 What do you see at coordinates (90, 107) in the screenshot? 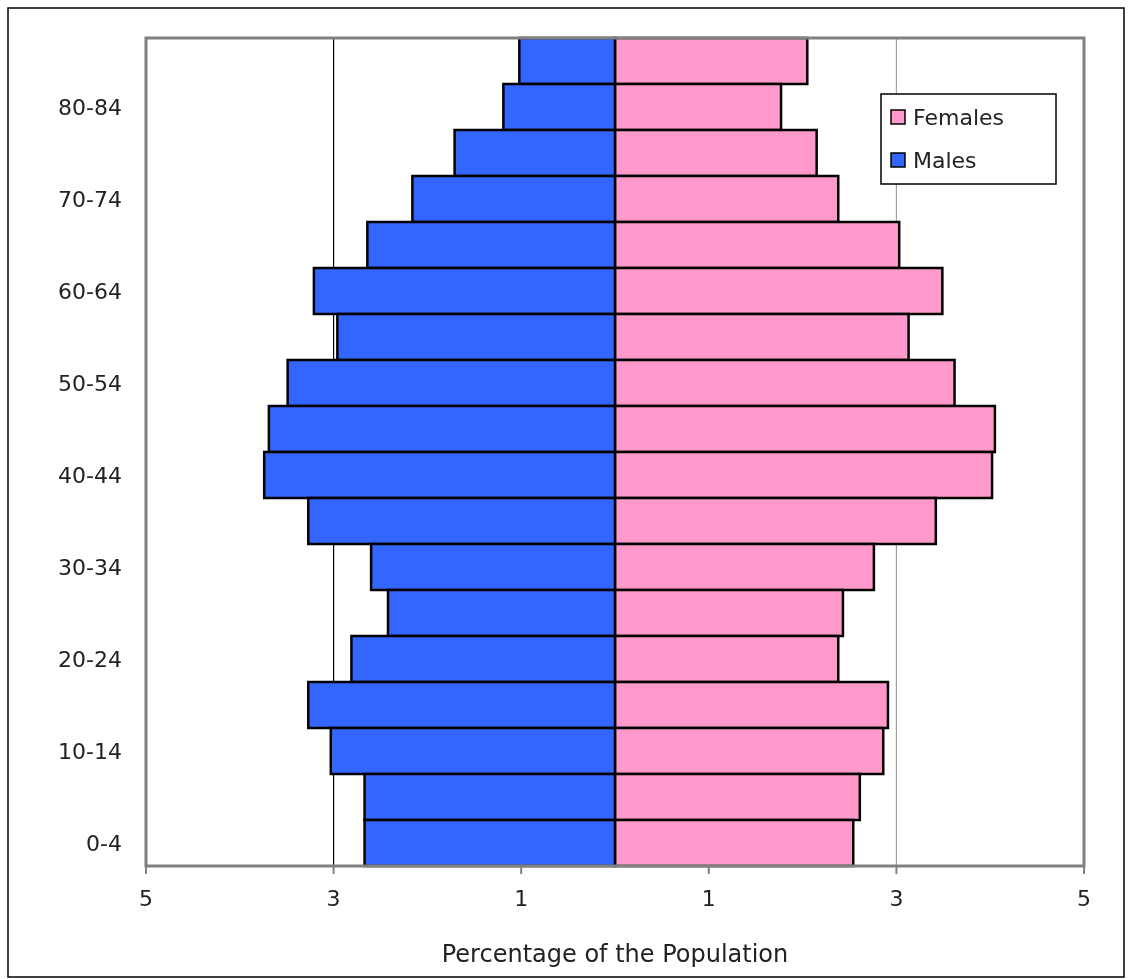
I see `y-tick-label: 80-84` at bounding box center [90, 107].